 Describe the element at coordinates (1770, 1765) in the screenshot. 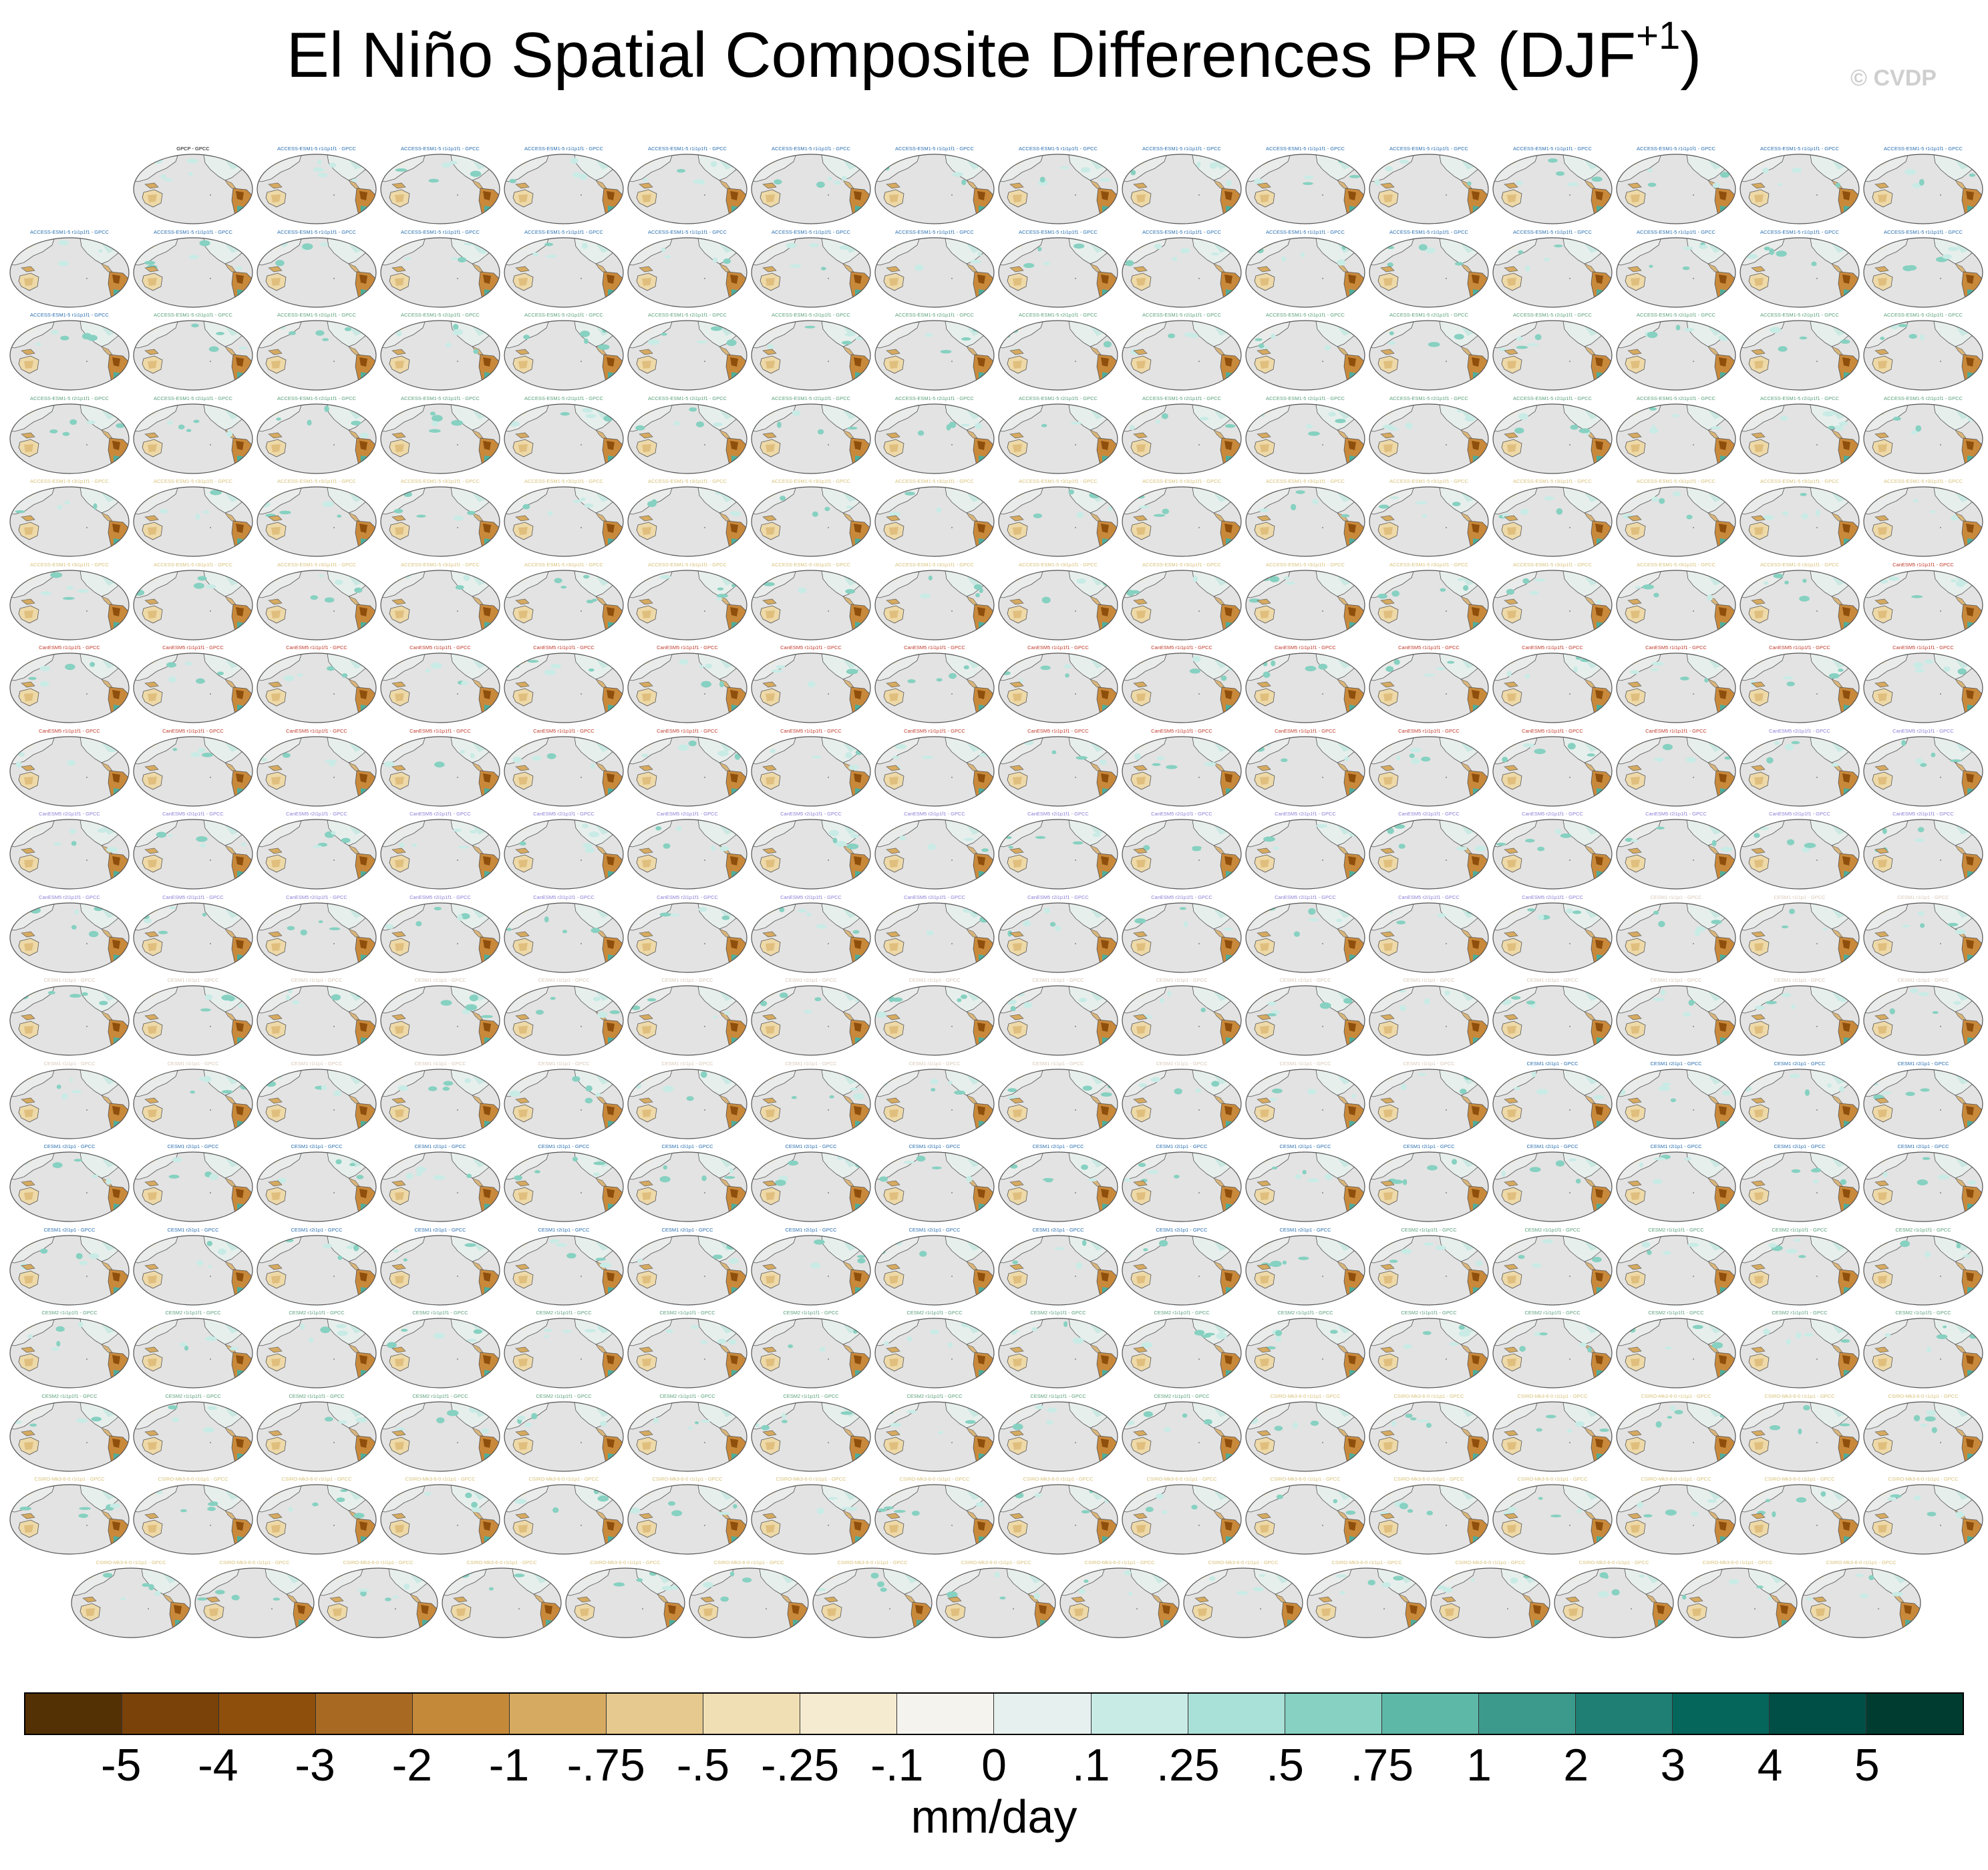

I see `colorbar-tick-label: 4` at that location.